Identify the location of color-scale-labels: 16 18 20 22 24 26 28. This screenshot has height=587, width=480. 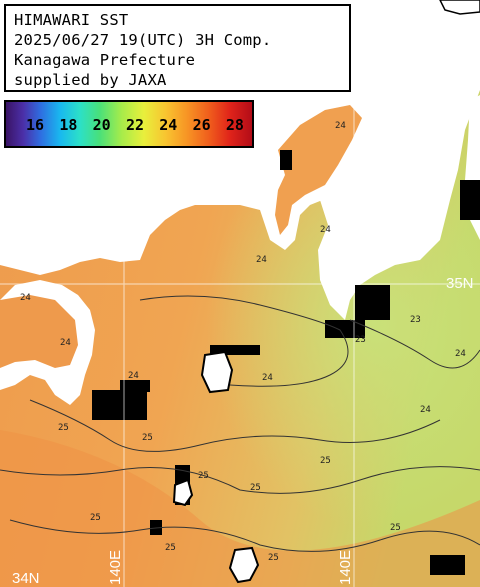
(135, 125).